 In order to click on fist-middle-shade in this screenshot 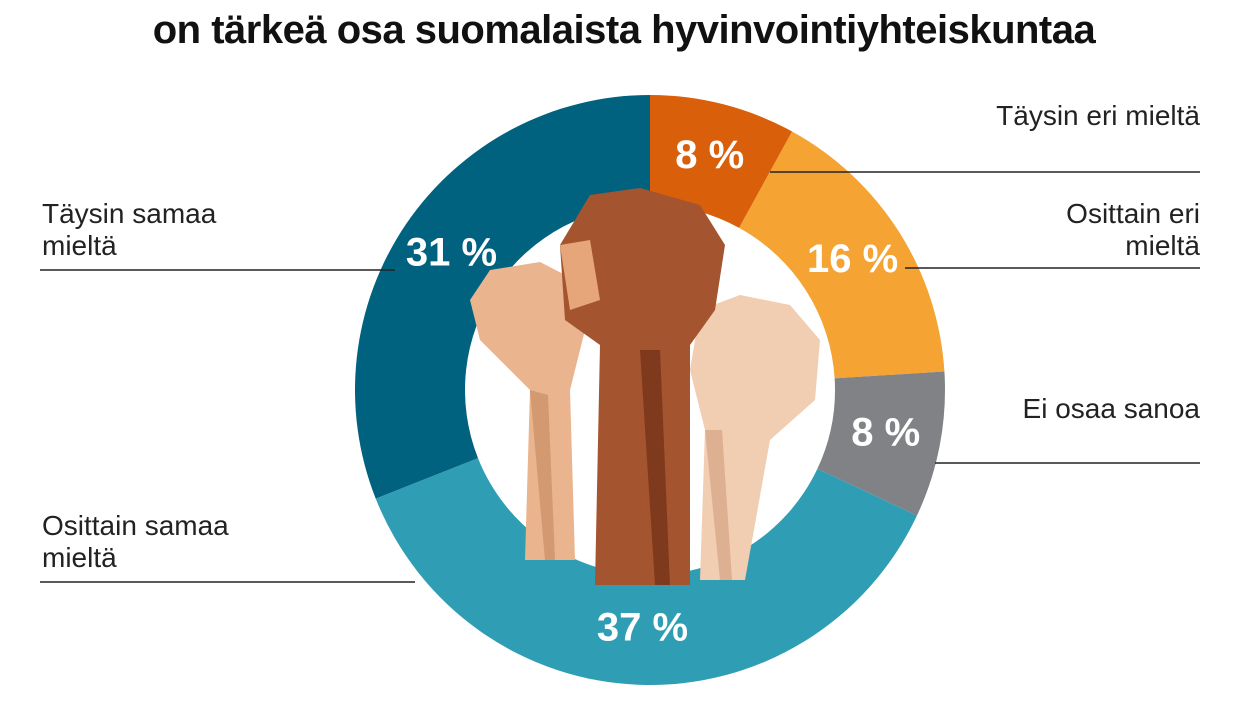, I will do `click(655, 467)`.